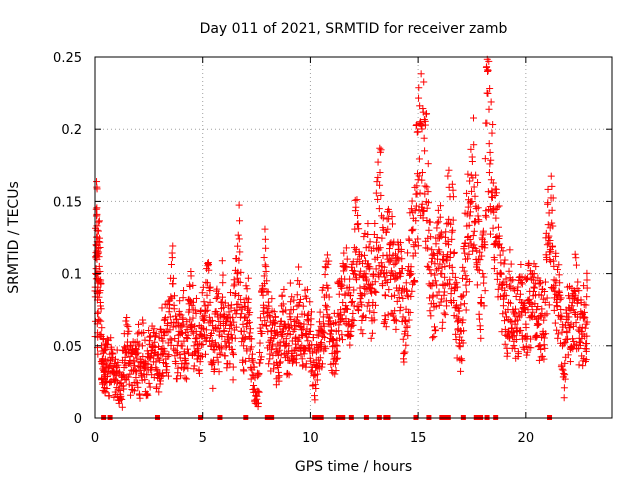  Describe the element at coordinates (310, 438) in the screenshot. I see `x-tick-label: 10` at that location.